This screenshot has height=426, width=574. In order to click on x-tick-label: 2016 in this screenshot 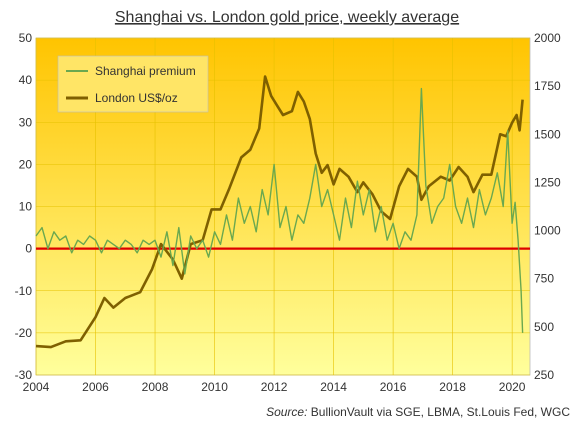, I will do `click(393, 387)`.